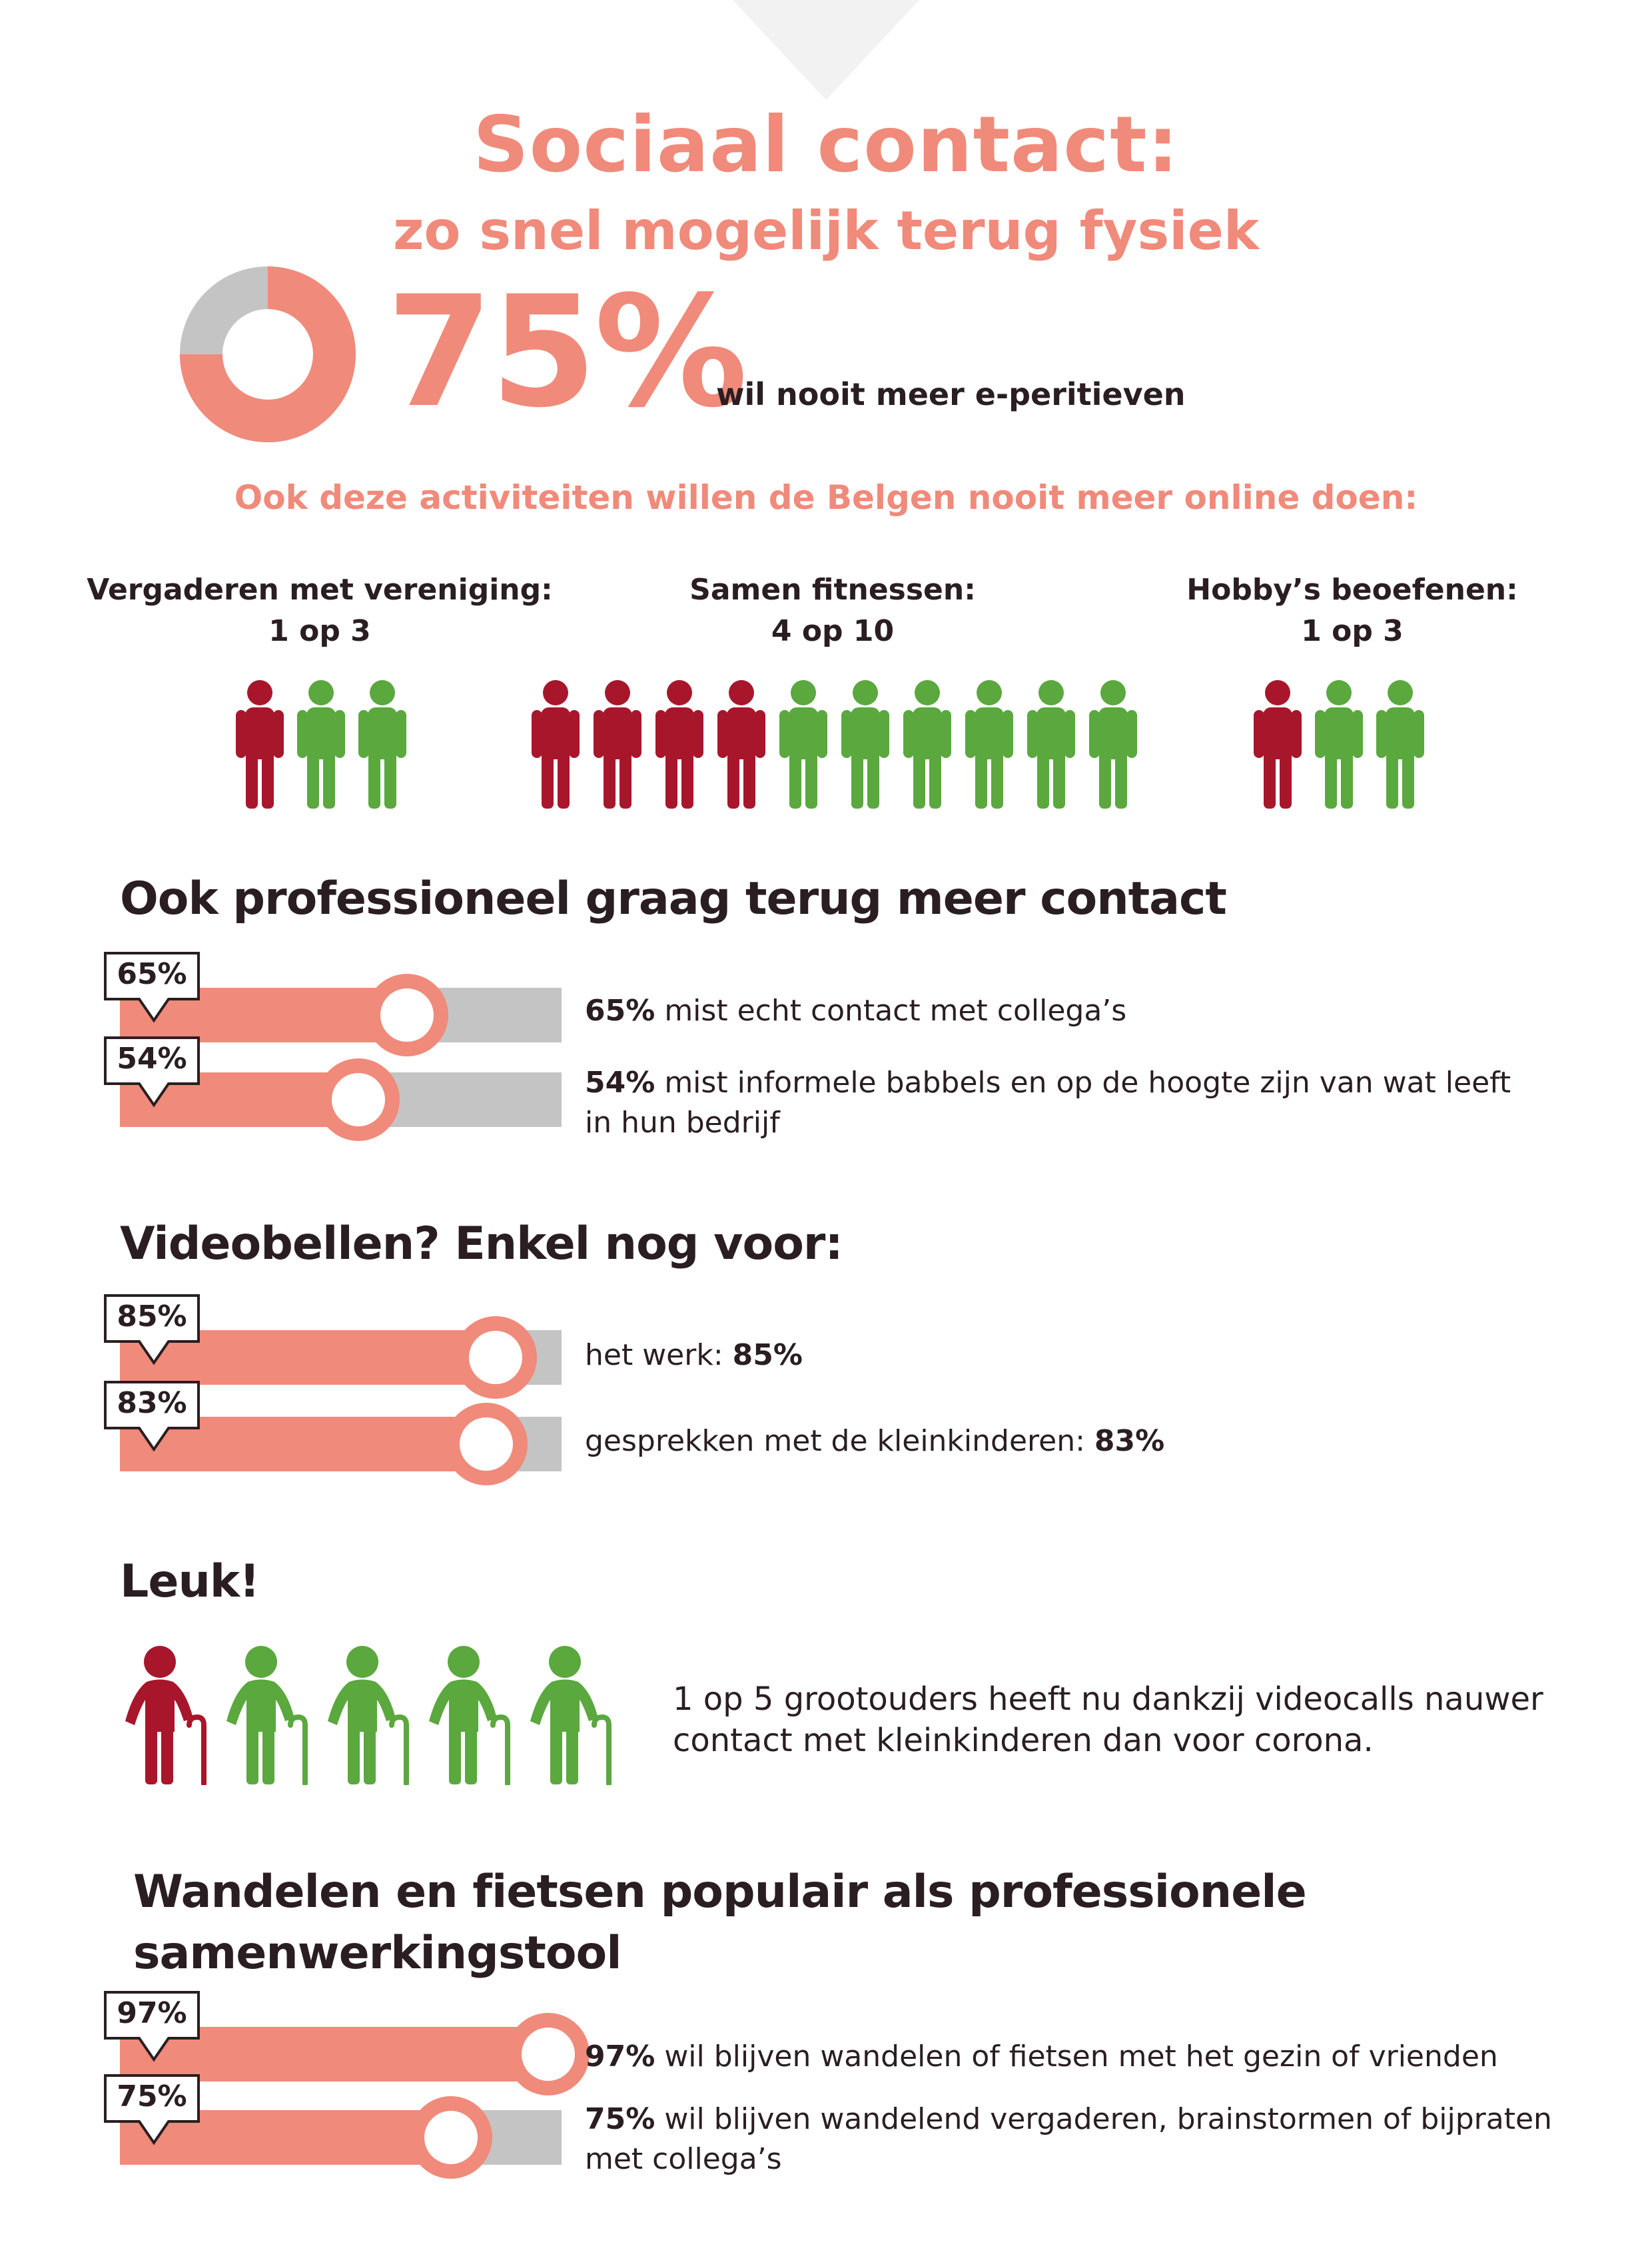 Image resolution: width=1652 pixels, height=2264 pixels. What do you see at coordinates (620, 2057) in the screenshot?
I see `bar-text-value: 97%` at bounding box center [620, 2057].